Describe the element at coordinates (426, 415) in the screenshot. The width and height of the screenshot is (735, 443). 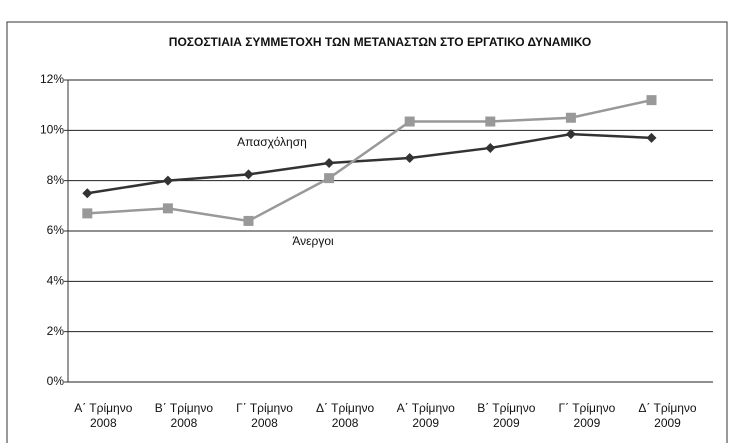
I see `x-tick-label: Α΄ Τρίμηνο 2009` at that location.